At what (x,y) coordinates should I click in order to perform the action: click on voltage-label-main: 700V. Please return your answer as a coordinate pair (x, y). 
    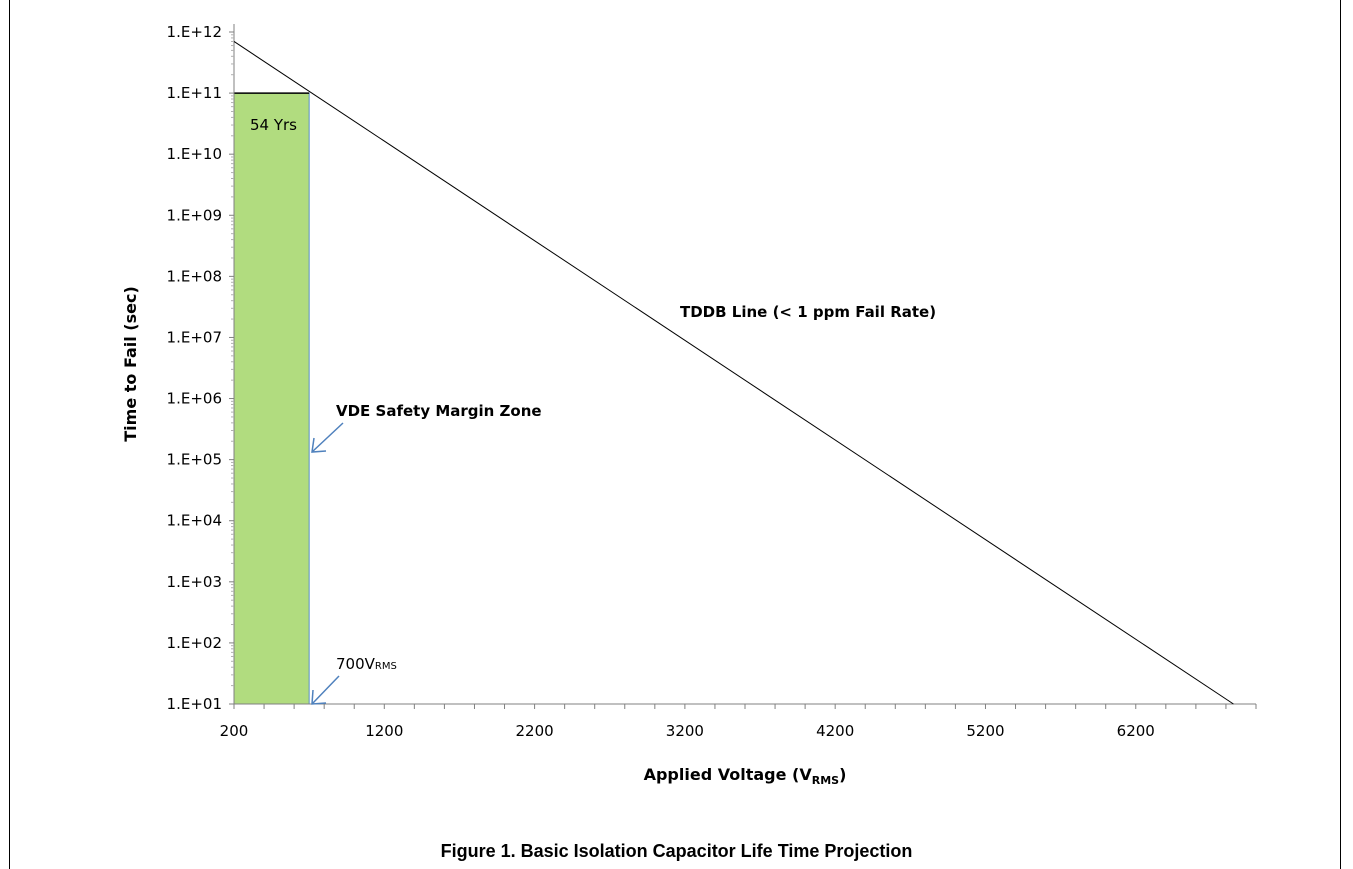
    Looking at the image, I should click on (356, 664).